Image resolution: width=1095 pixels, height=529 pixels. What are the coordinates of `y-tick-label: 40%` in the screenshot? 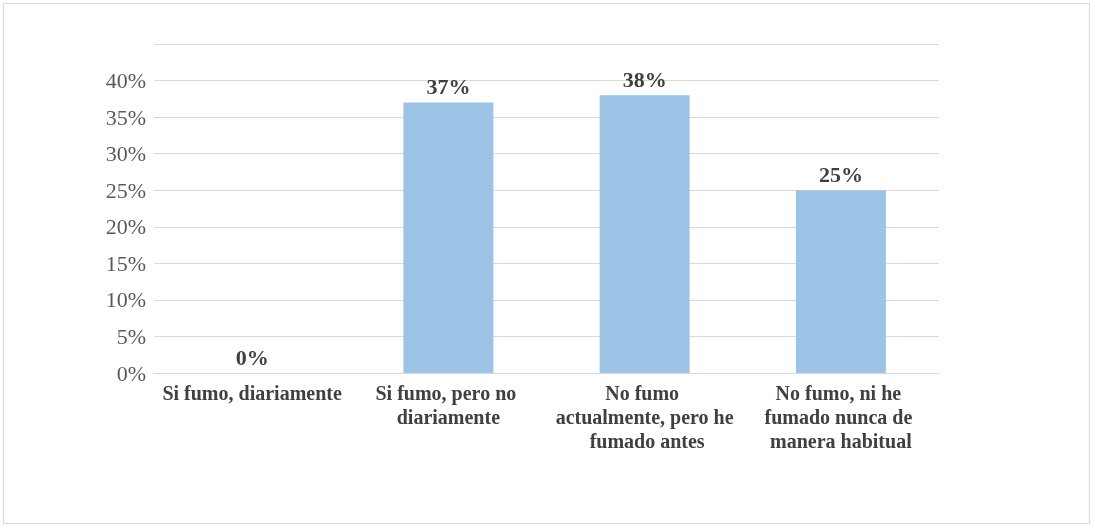 It's located at (125, 81).